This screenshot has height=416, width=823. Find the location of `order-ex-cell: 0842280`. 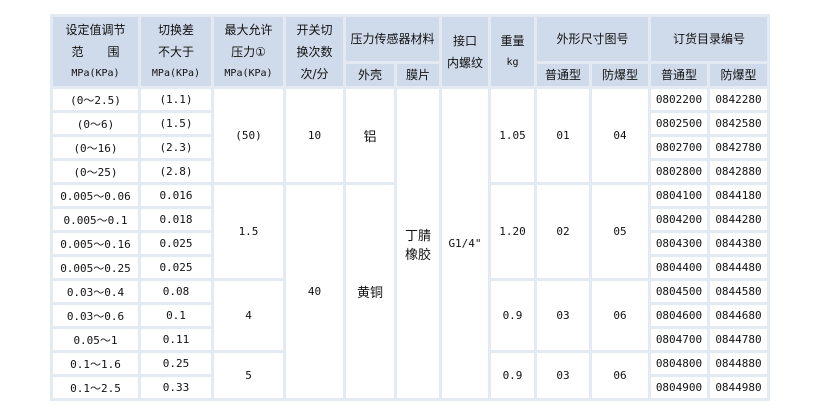

order-ex-cell: 0842280 is located at coordinates (738, 99).